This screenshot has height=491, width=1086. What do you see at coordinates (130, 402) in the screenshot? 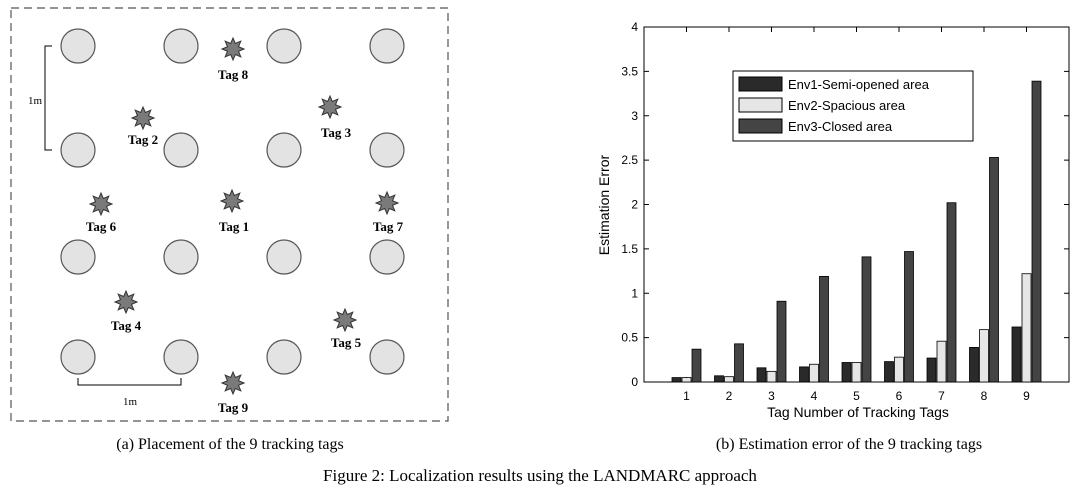
I see `horizontal-scale-label: 1m` at bounding box center [130, 402].